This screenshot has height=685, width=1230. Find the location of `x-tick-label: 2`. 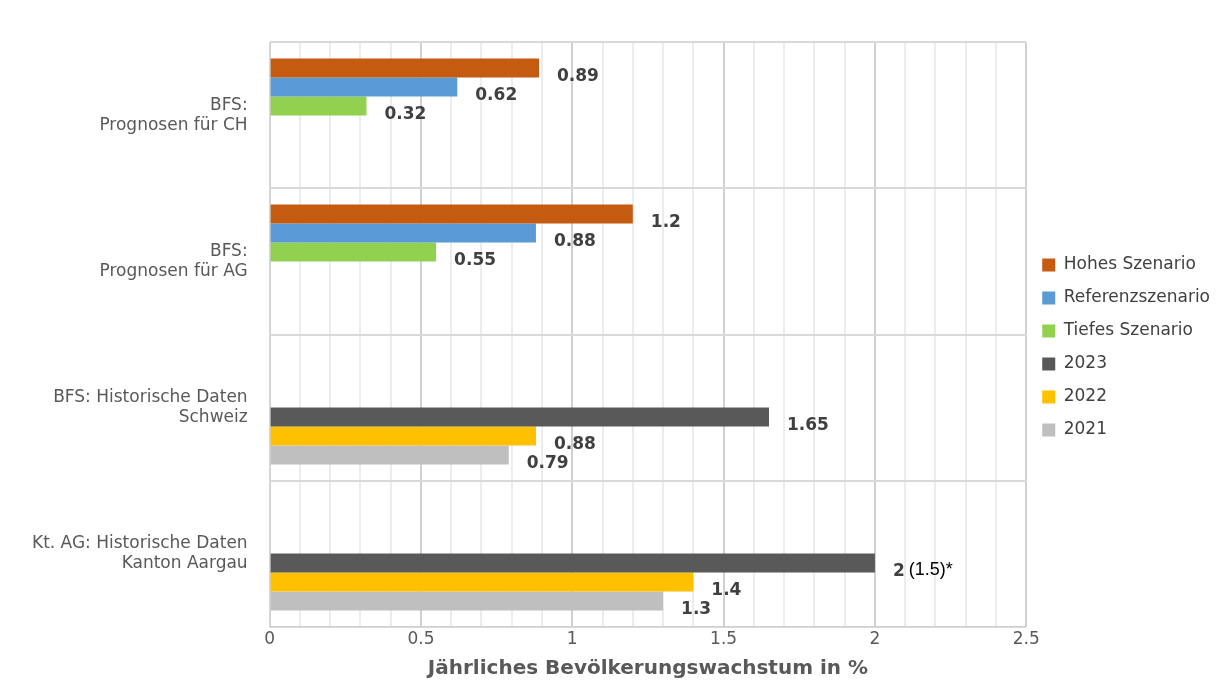

x-tick-label: 2 is located at coordinates (875, 638).